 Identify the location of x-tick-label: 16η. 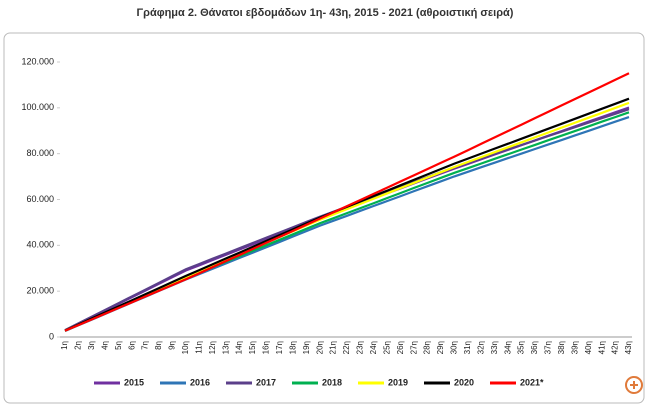
(266, 347).